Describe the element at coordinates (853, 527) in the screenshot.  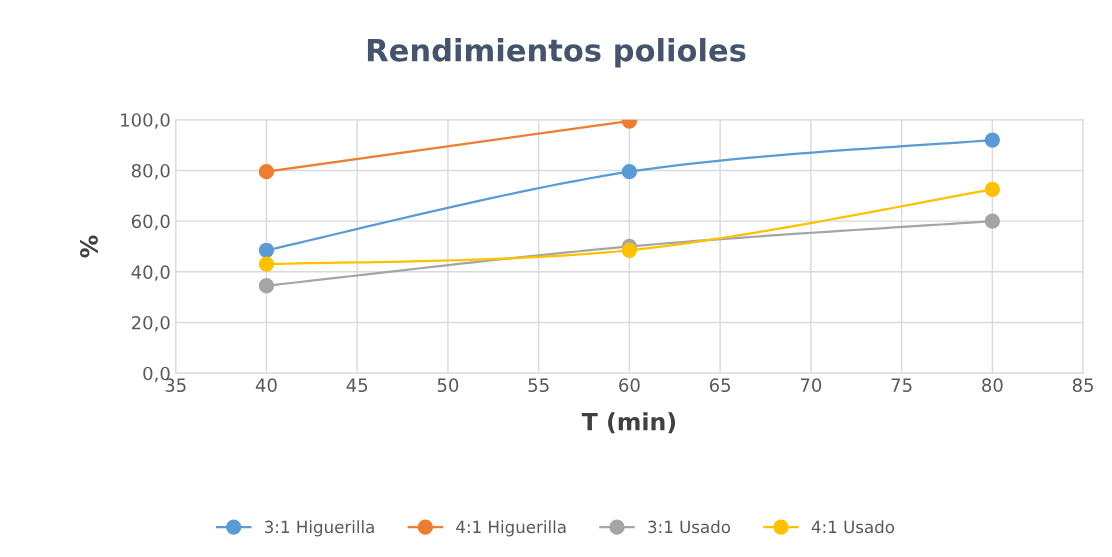
I see `legend-label: 4:1 Usado` at that location.